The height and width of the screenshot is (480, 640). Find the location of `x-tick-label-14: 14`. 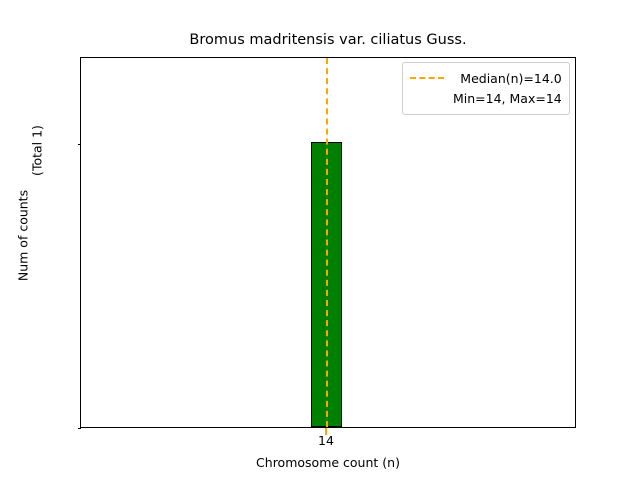

x-tick-label-14: 14 is located at coordinates (326, 440).